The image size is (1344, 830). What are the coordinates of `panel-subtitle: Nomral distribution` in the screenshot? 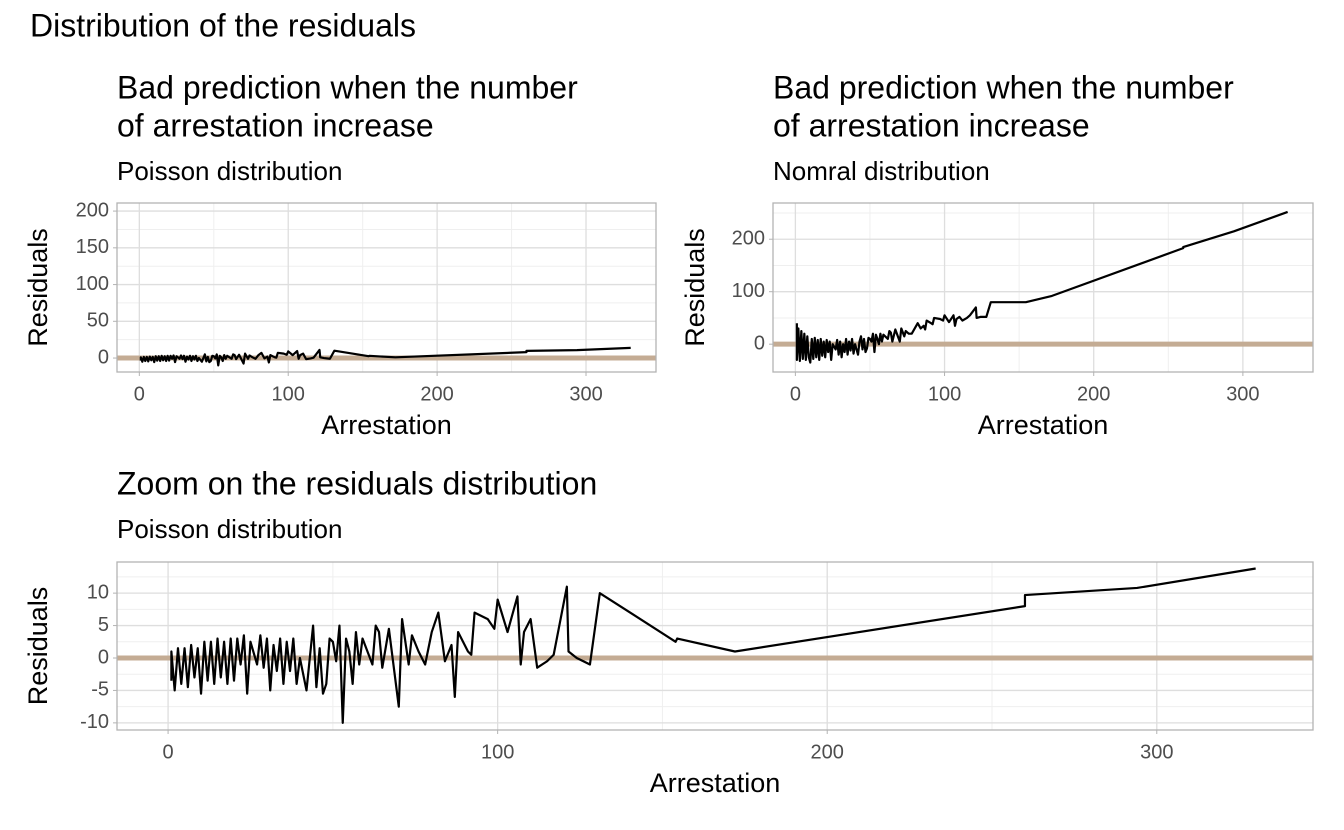 It's located at (881, 171).